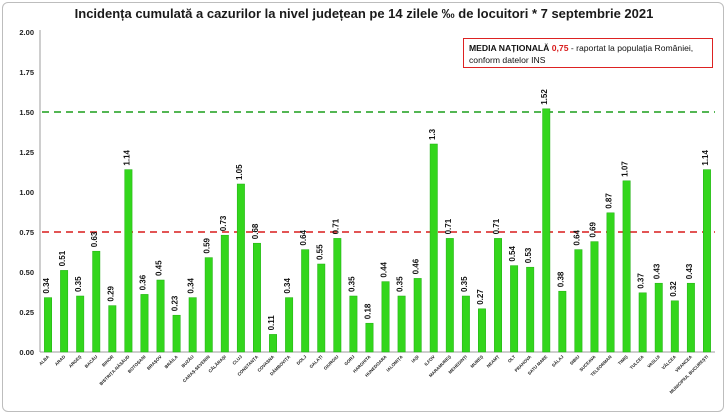  I want to click on x-tick-label: OLT, so click(512, 359).